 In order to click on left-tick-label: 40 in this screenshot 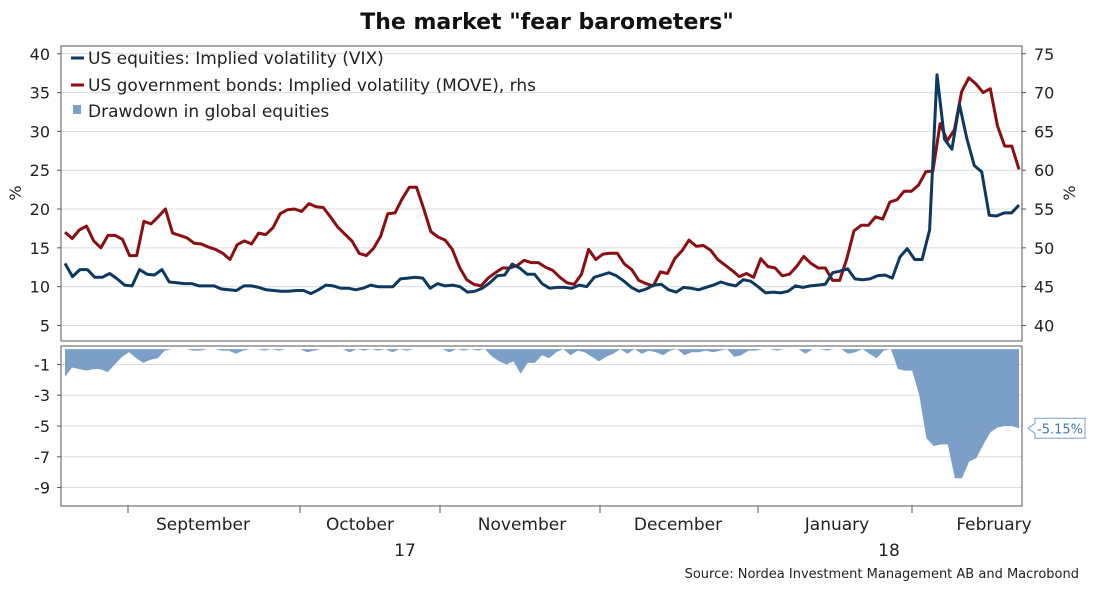, I will do `click(40, 54)`.